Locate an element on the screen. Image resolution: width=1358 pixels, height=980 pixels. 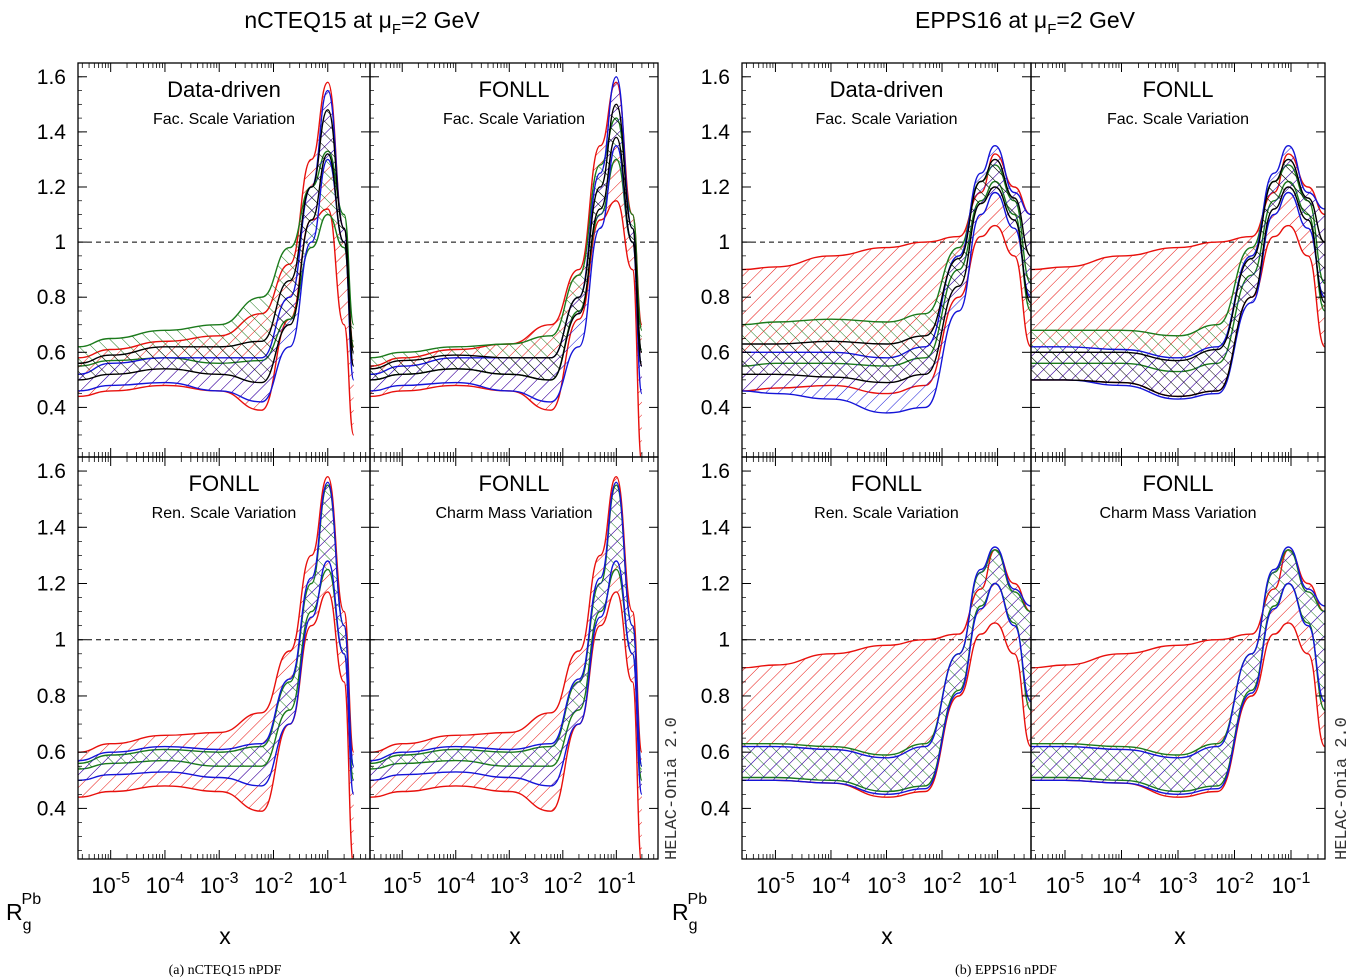
figure-b-x-axis-label-right: x is located at coordinates (1180, 936).